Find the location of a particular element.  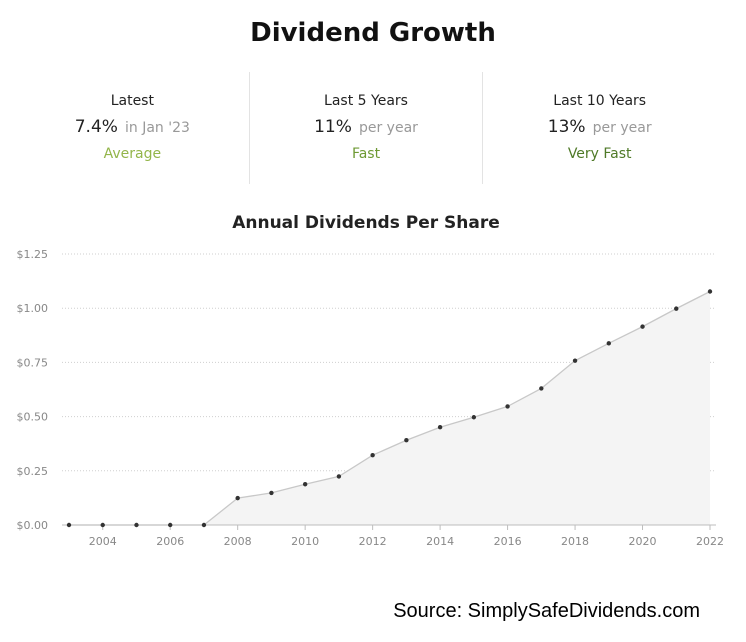

stat-rating: Fast is located at coordinates (366, 154).